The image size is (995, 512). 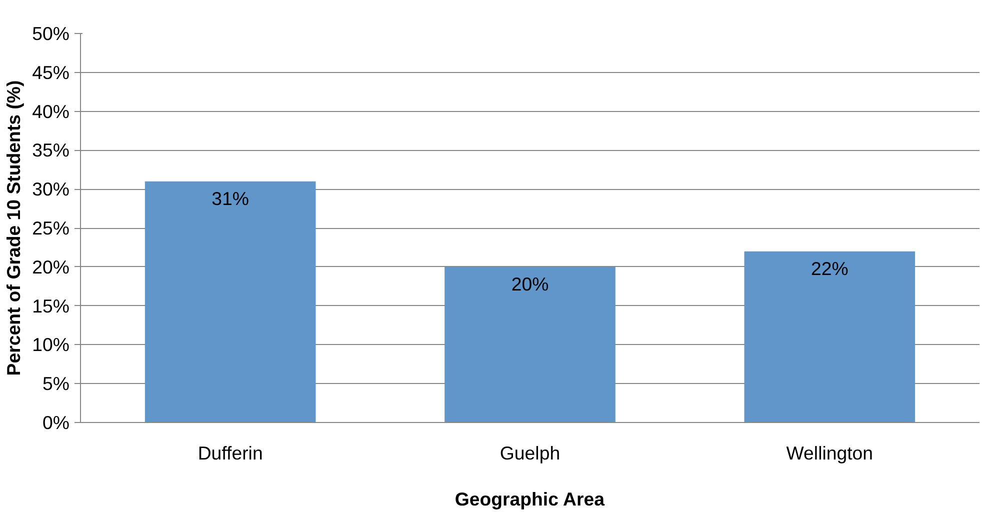 I want to click on y-tick-label: 35%, so click(x=51, y=150).